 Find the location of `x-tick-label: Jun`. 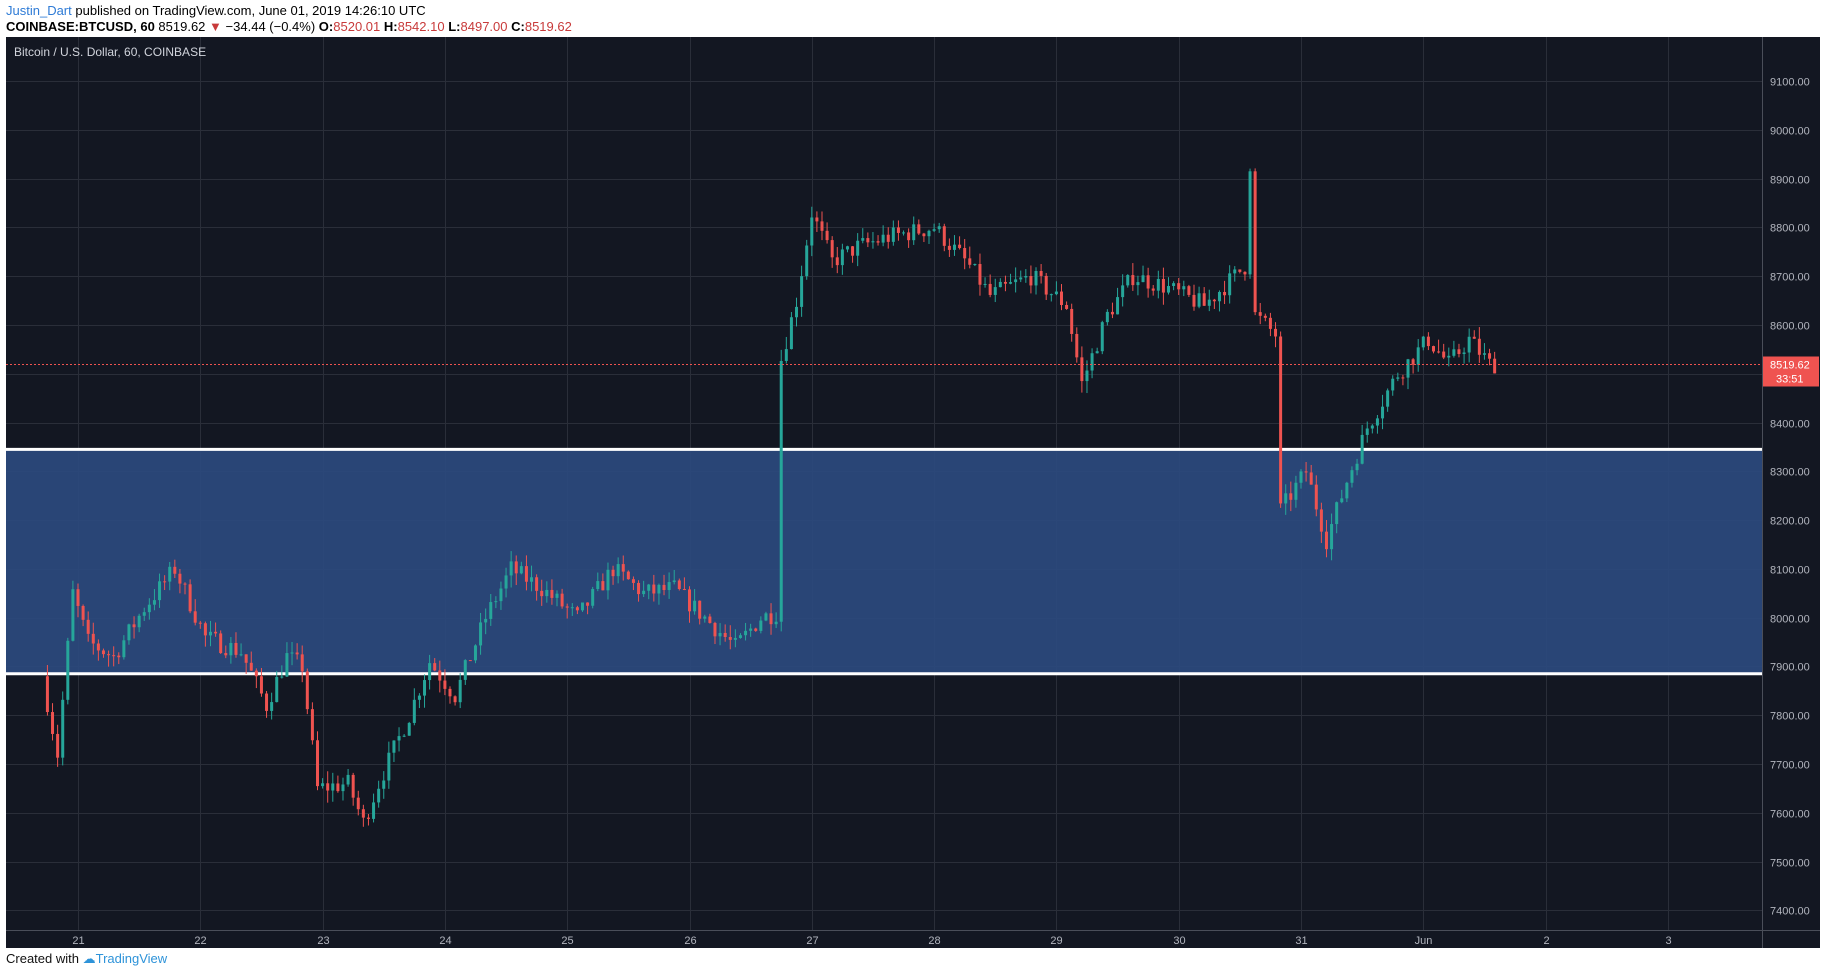

x-tick-label: Jun is located at coordinates (1424, 941).